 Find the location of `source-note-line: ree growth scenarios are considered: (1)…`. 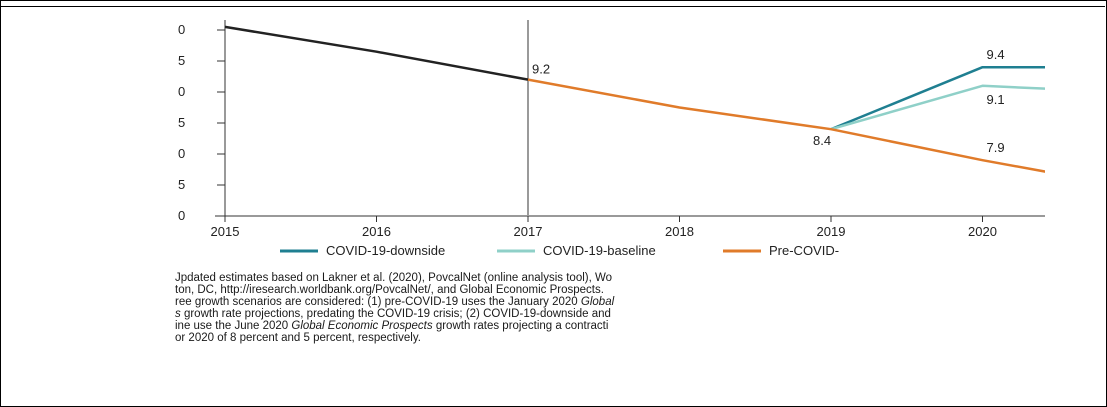

source-note-line: ree growth scenarios are considered: (1)… is located at coordinates (610, 302).